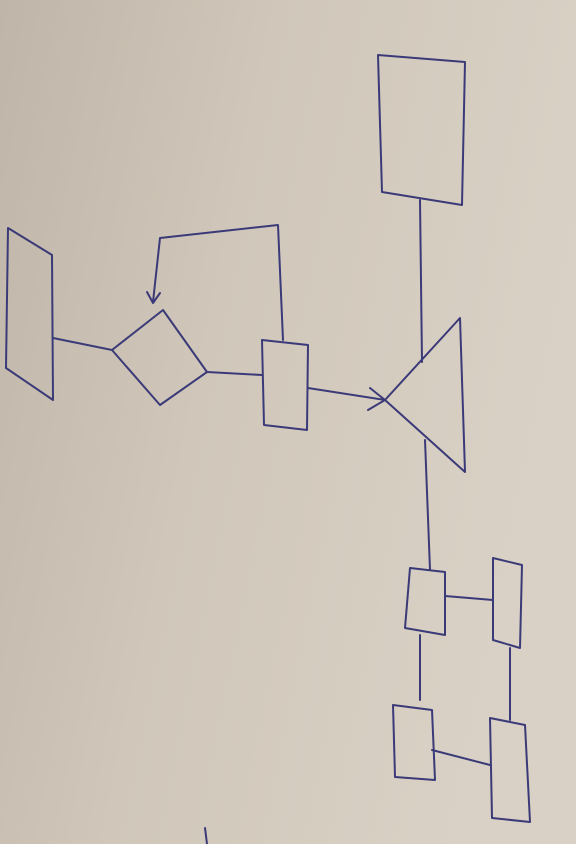  Describe the element at coordinates (421, 130) in the screenshot. I see `top-rectangle` at that location.